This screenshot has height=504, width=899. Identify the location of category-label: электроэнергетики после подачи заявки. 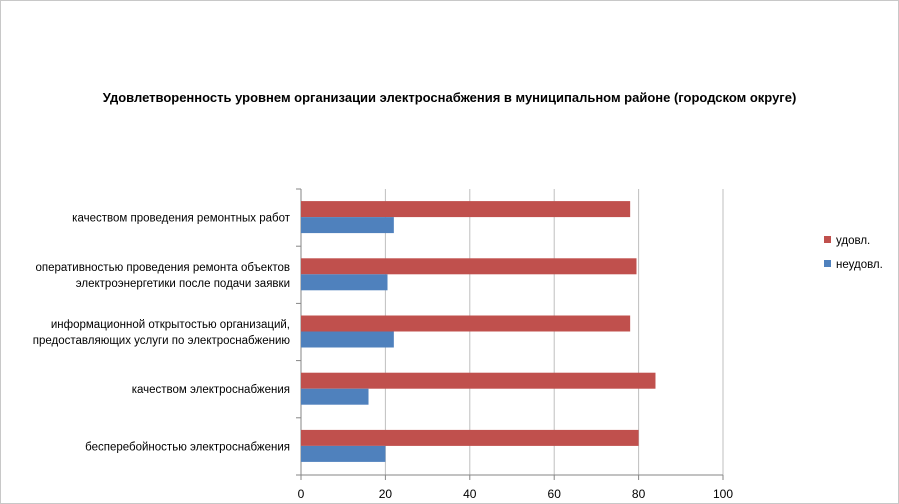
(183, 284).